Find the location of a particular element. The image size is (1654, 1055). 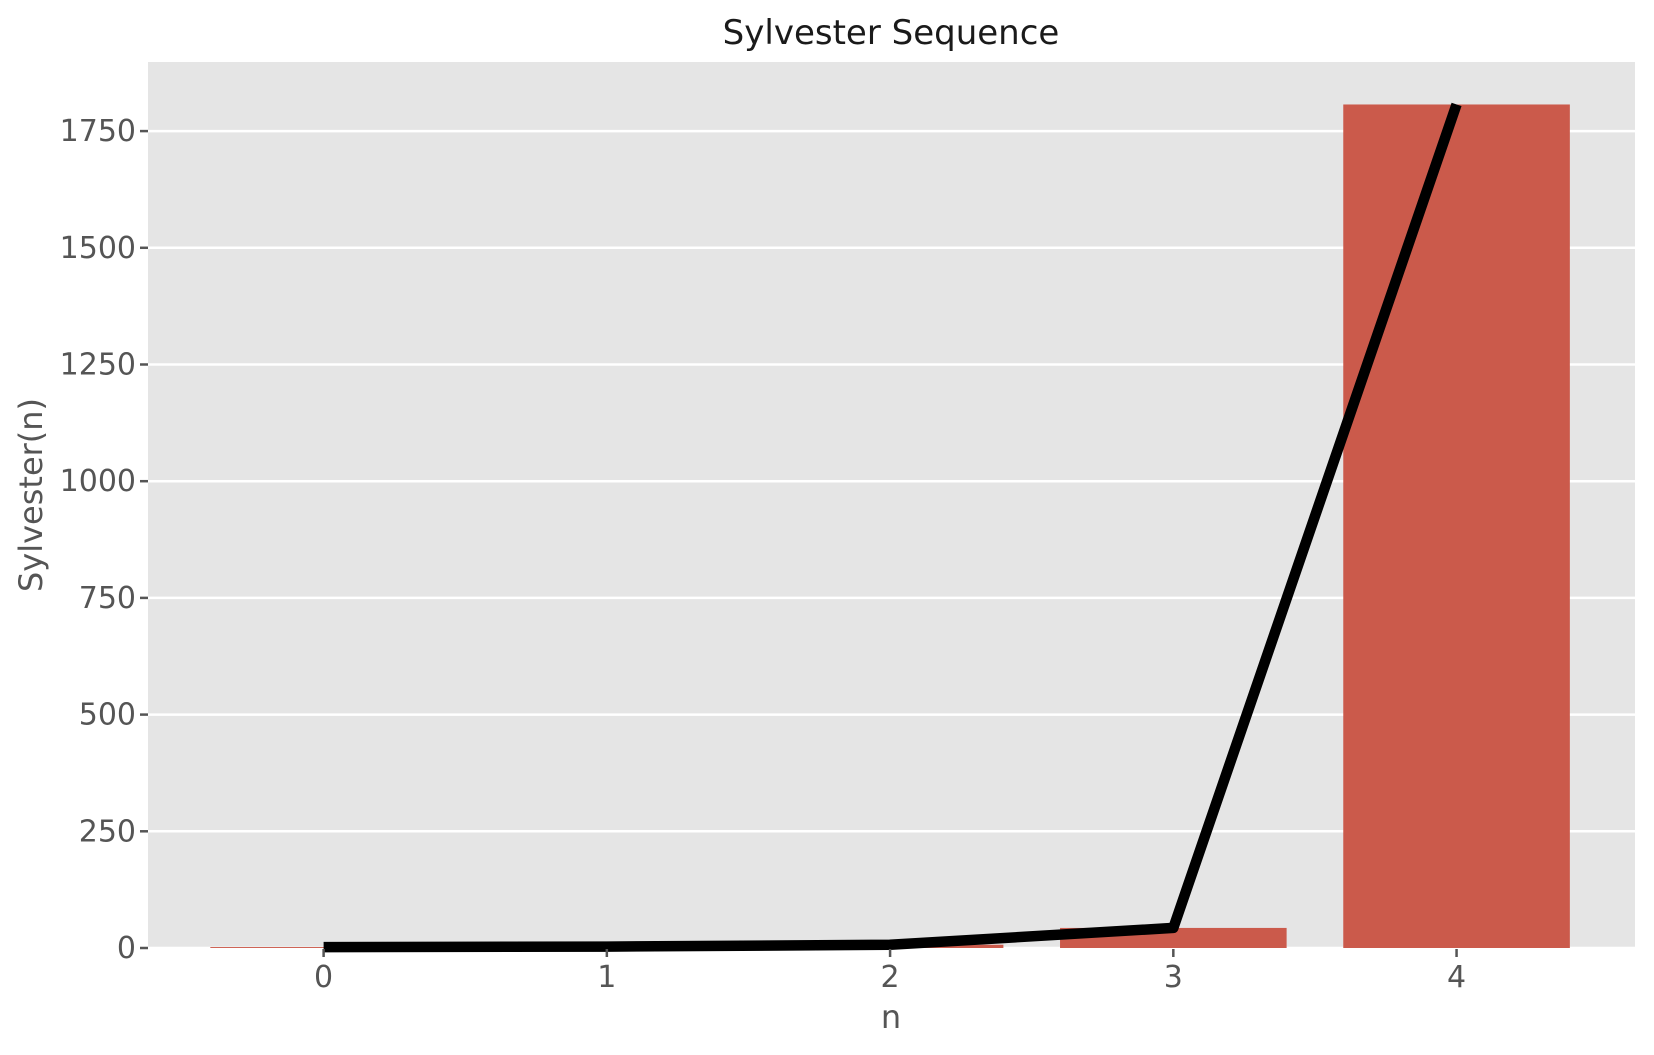

chart-title: Sylvester Sequence is located at coordinates (891, 33).